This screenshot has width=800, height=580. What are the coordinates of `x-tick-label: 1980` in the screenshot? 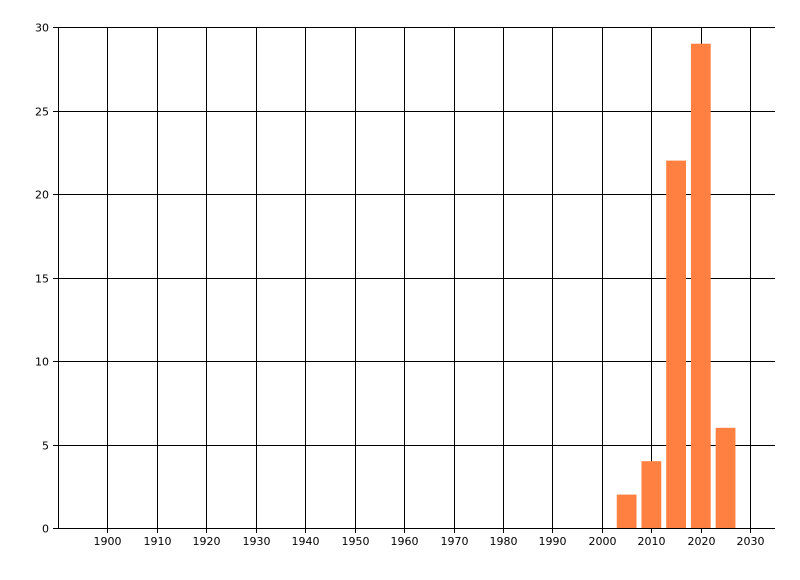 It's located at (504, 541).